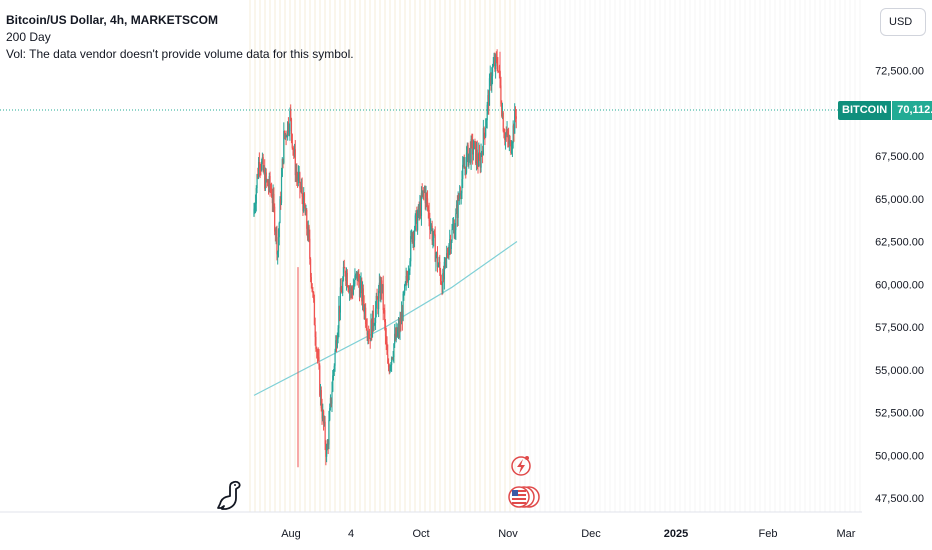  What do you see at coordinates (899, 157) in the screenshot?
I see `y-tick-label: 67,500.00` at bounding box center [899, 157].